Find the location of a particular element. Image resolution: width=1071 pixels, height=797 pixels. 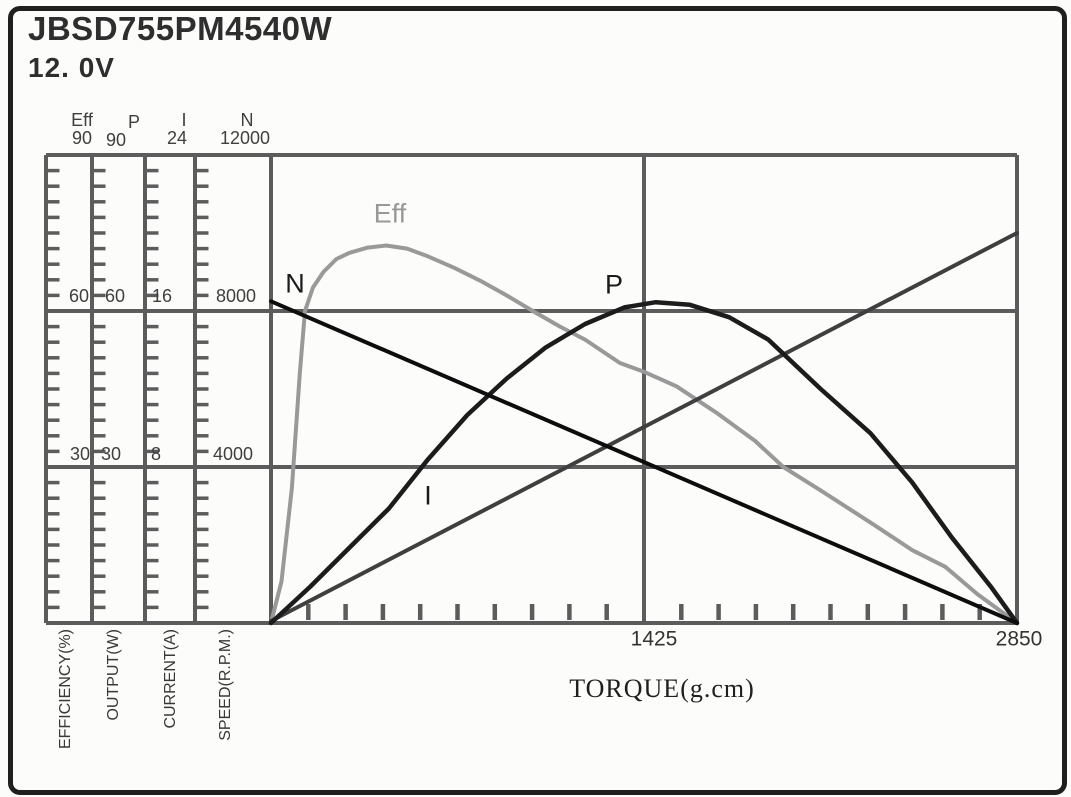

current-axis-title: CURRENT(A) is located at coordinates (170, 679).